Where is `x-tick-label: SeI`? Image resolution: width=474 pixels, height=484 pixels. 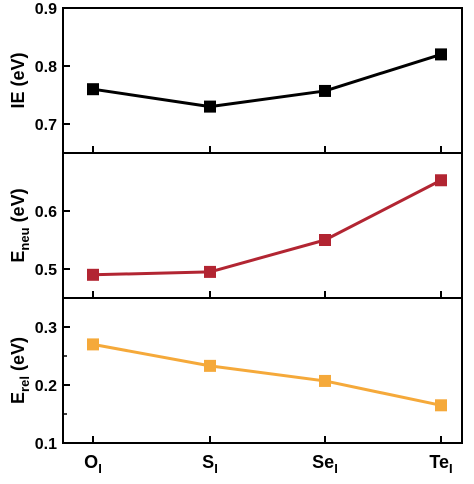 x-tick-label: SeI is located at coordinates (325, 464).